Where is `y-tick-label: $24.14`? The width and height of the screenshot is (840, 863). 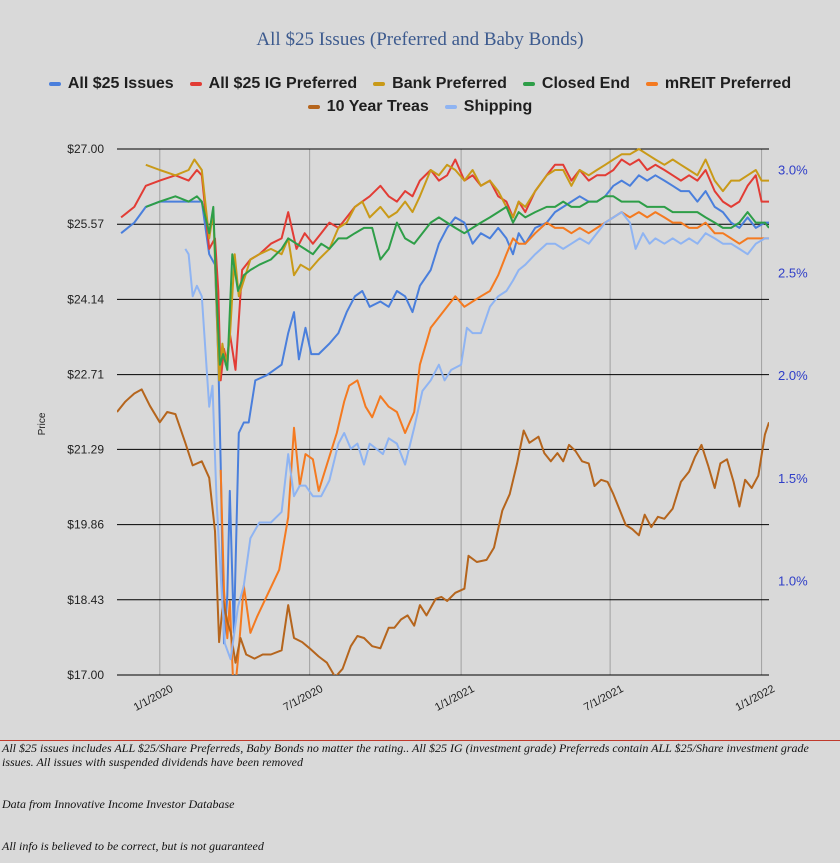 y-tick-label: $24.14 is located at coordinates (85, 299).